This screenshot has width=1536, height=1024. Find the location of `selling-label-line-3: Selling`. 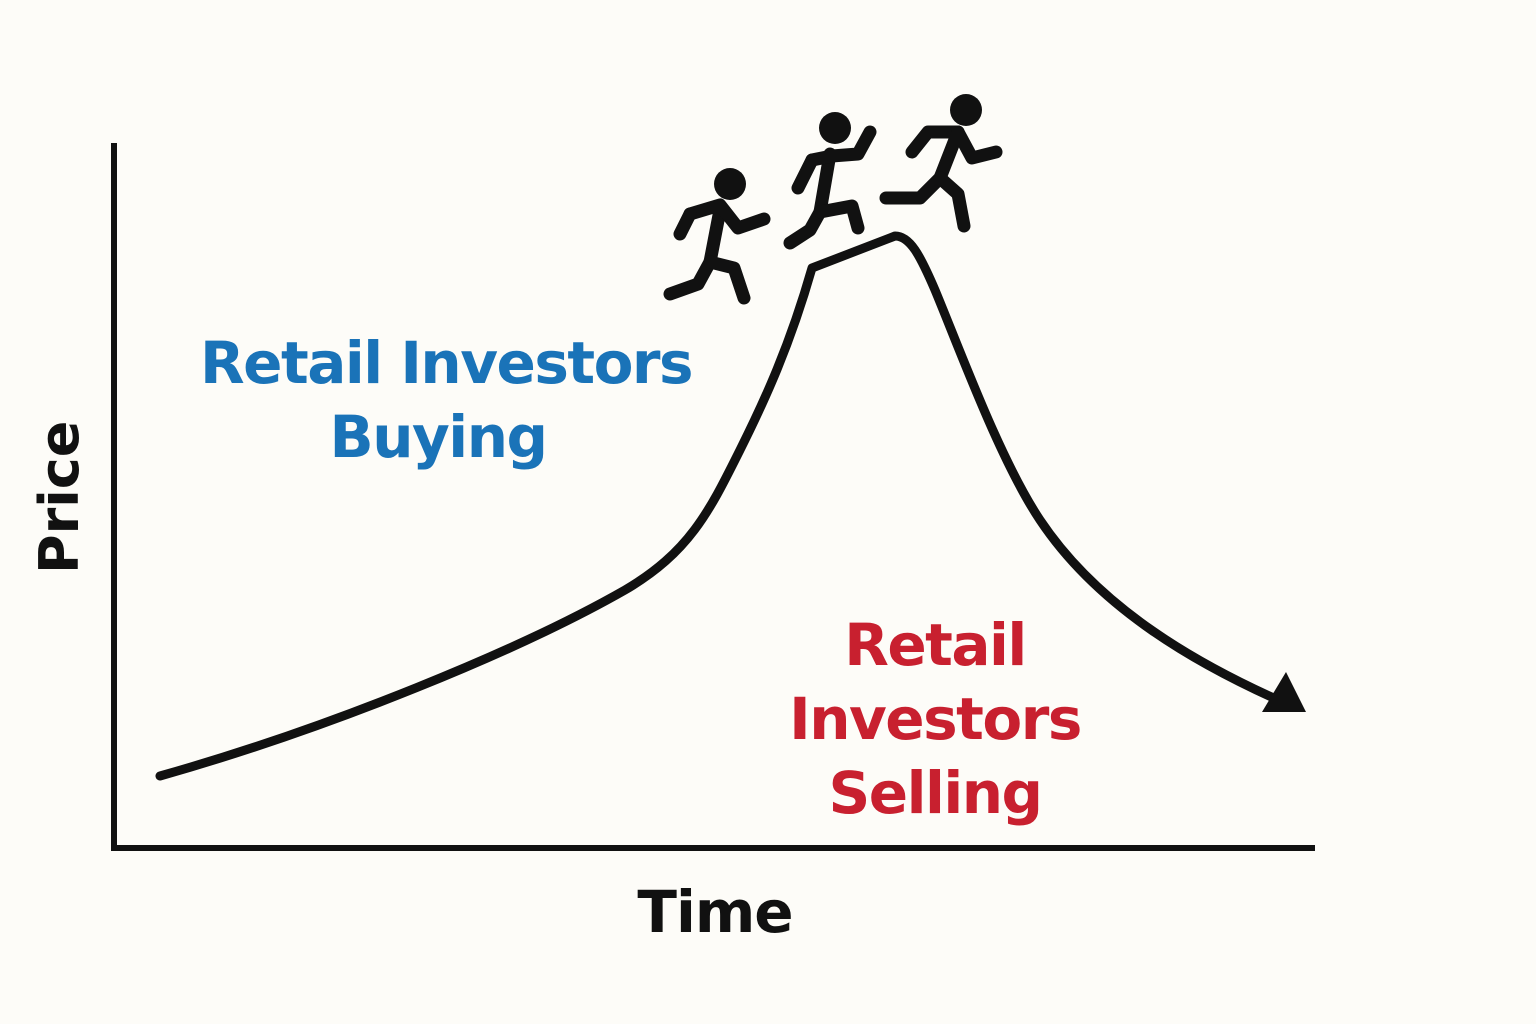

selling-label-line-3: Selling is located at coordinates (935, 793).